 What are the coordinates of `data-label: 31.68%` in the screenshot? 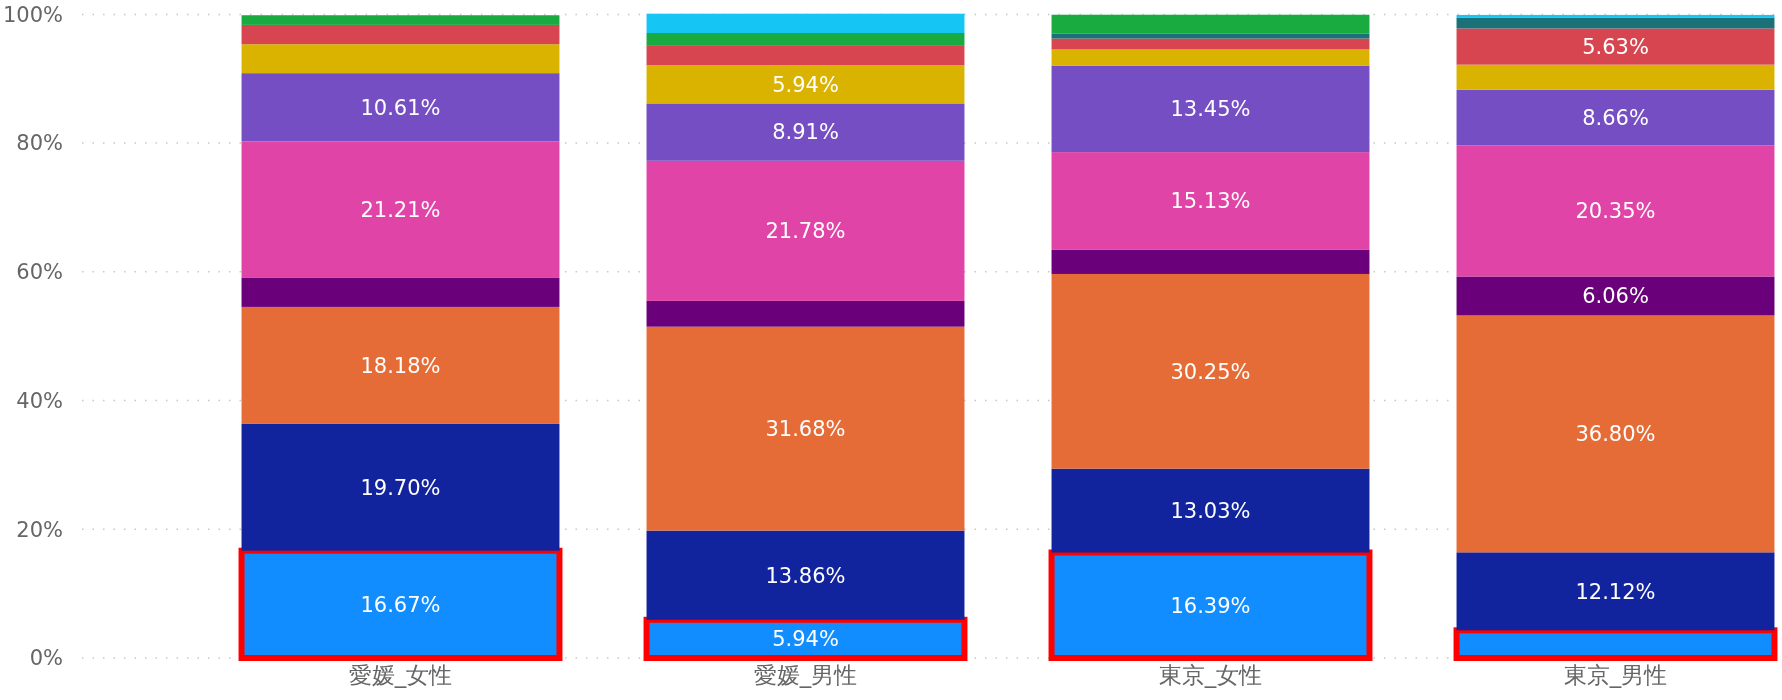 It's located at (805, 428).